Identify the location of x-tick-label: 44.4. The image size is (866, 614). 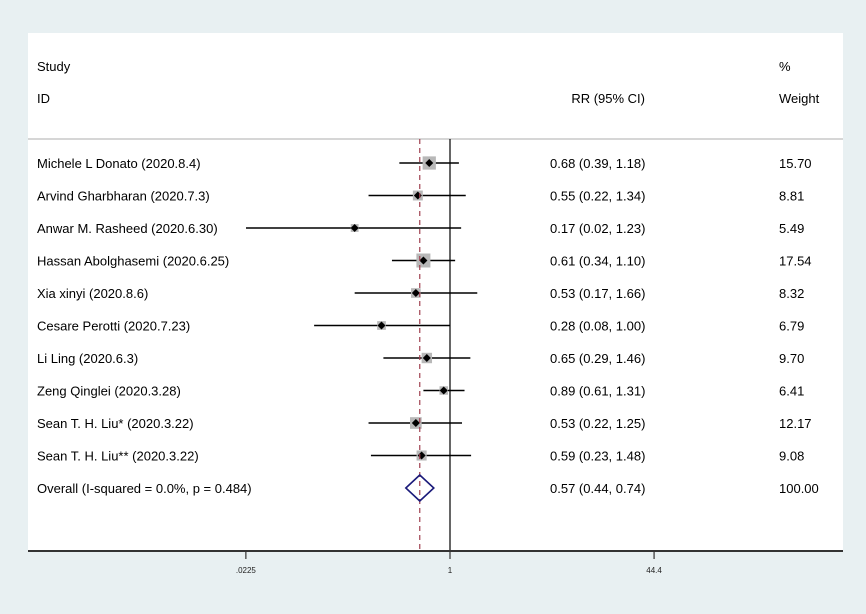
(654, 570).